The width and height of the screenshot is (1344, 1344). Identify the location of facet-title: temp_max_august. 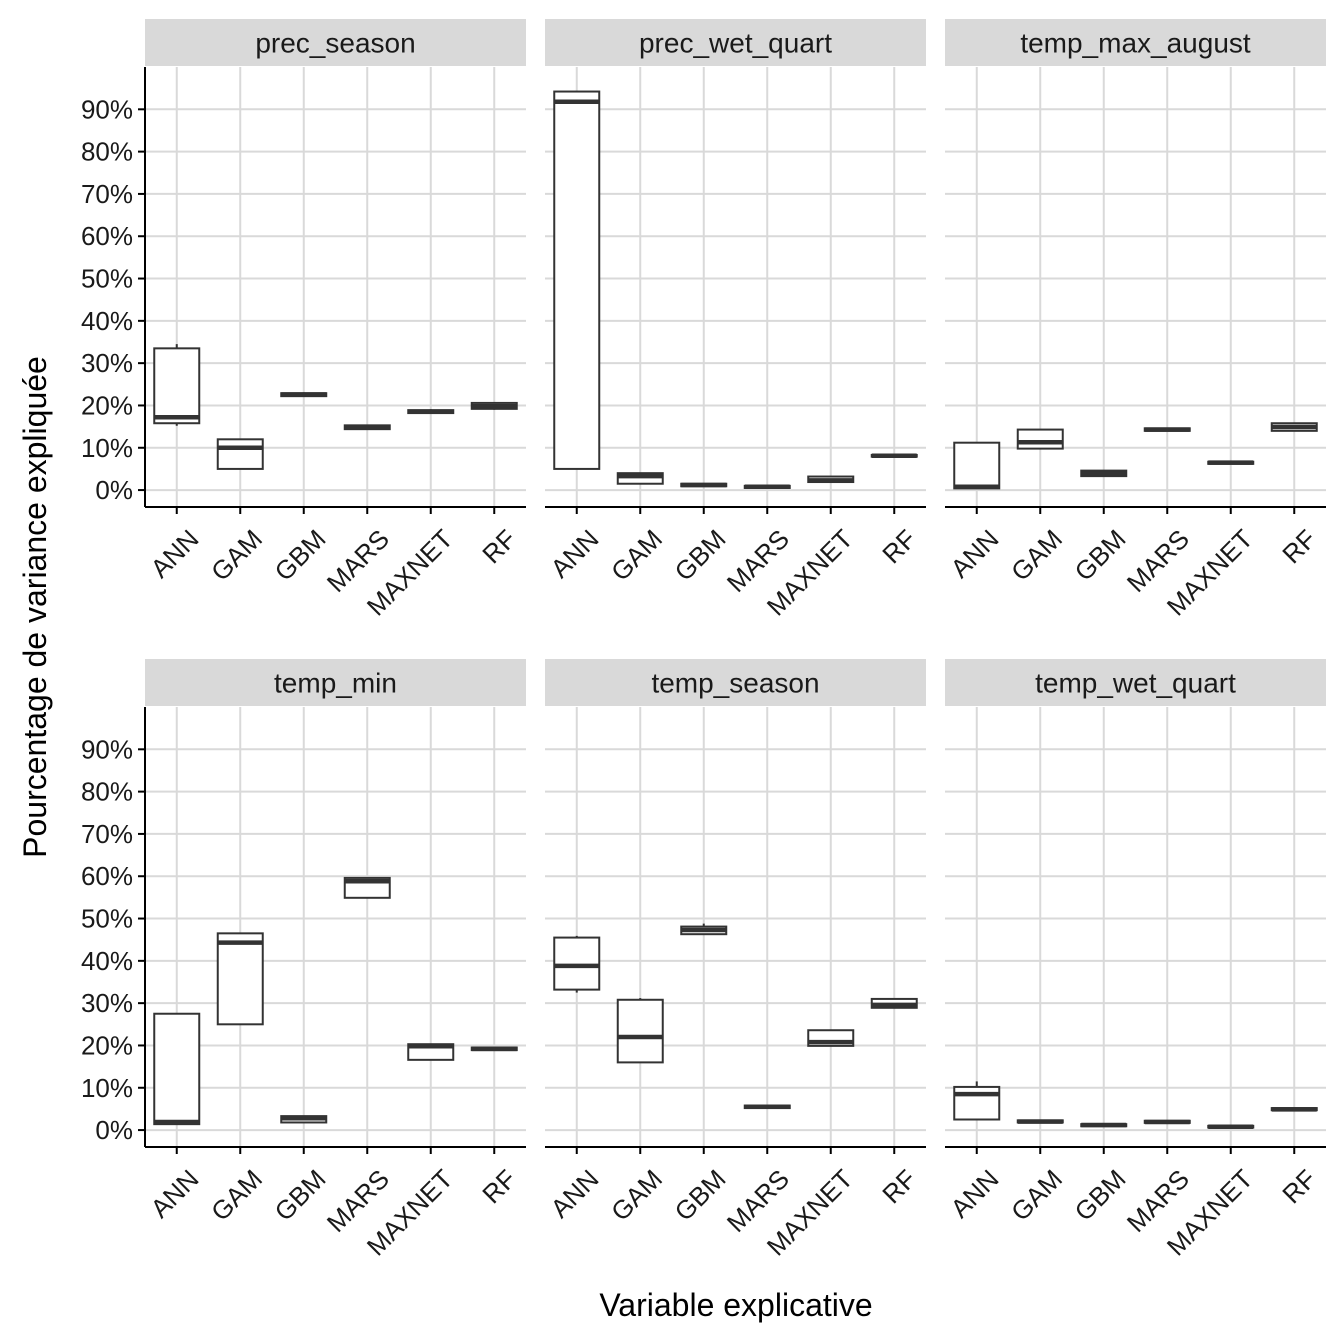
(1135, 43).